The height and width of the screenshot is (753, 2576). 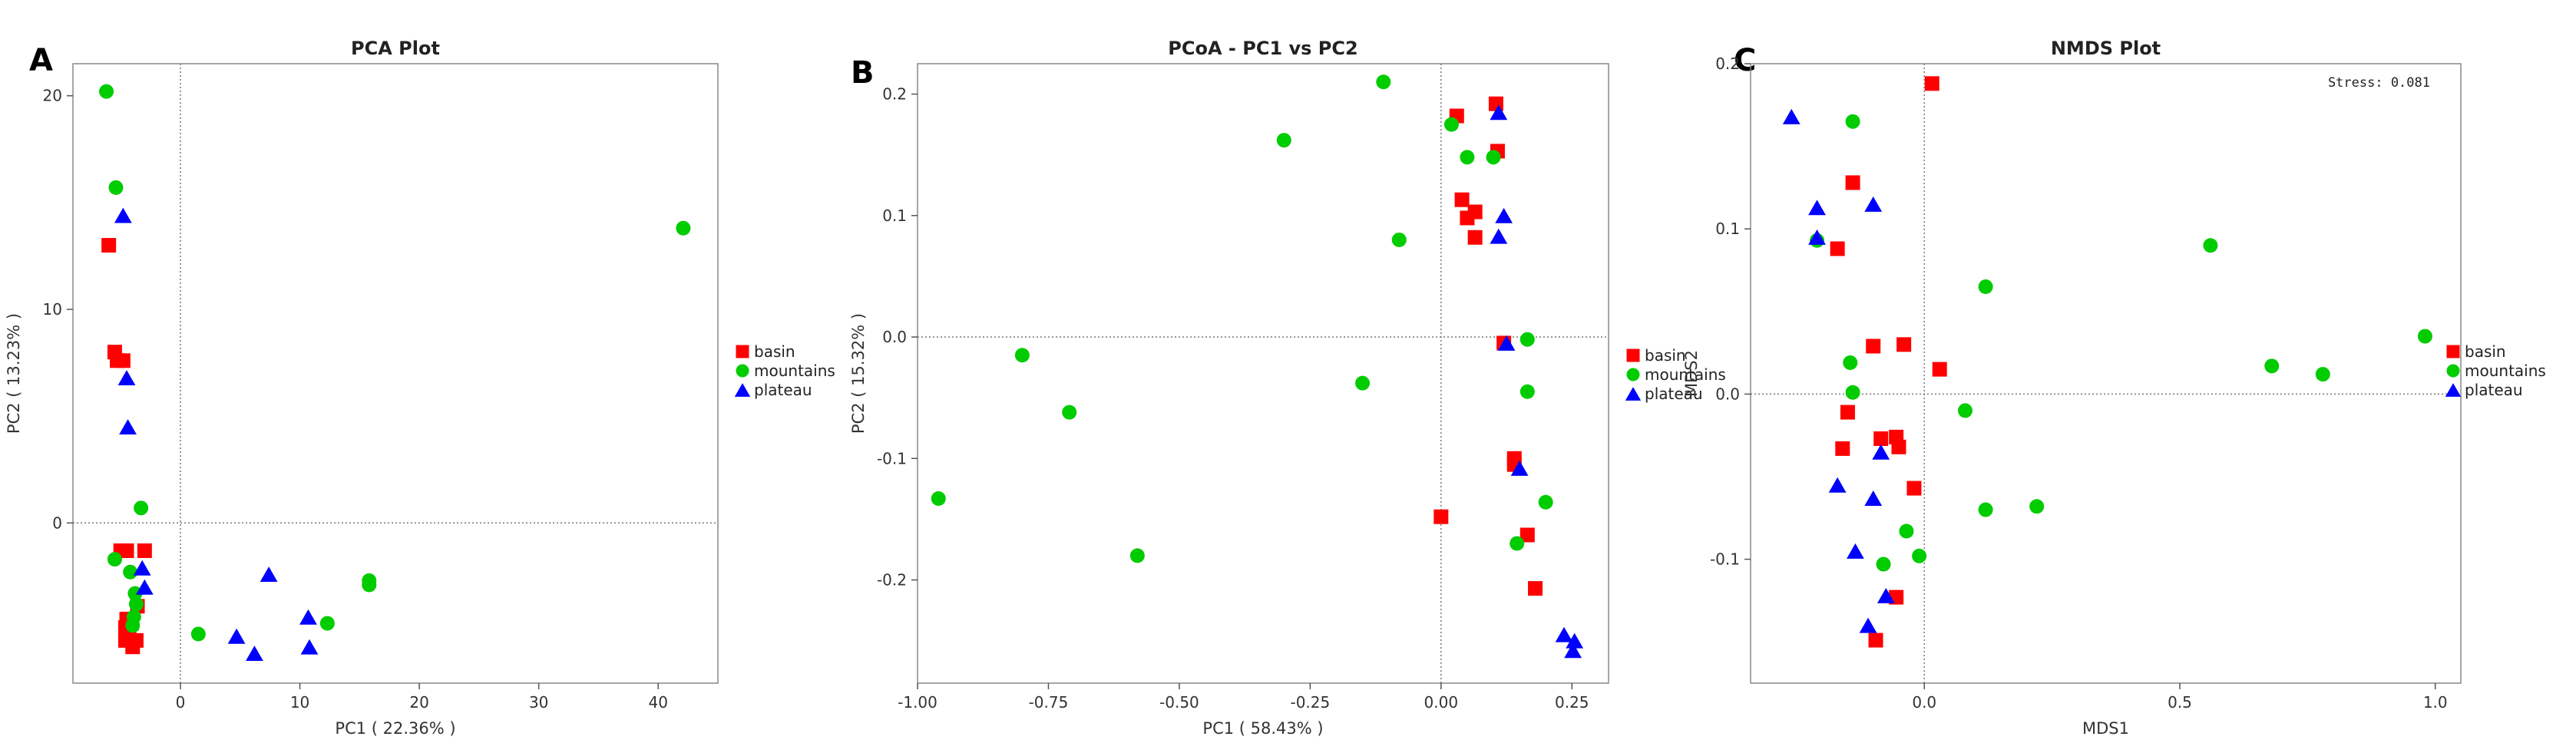 I want to click on x-tick-label: 0.00, so click(x=1441, y=702).